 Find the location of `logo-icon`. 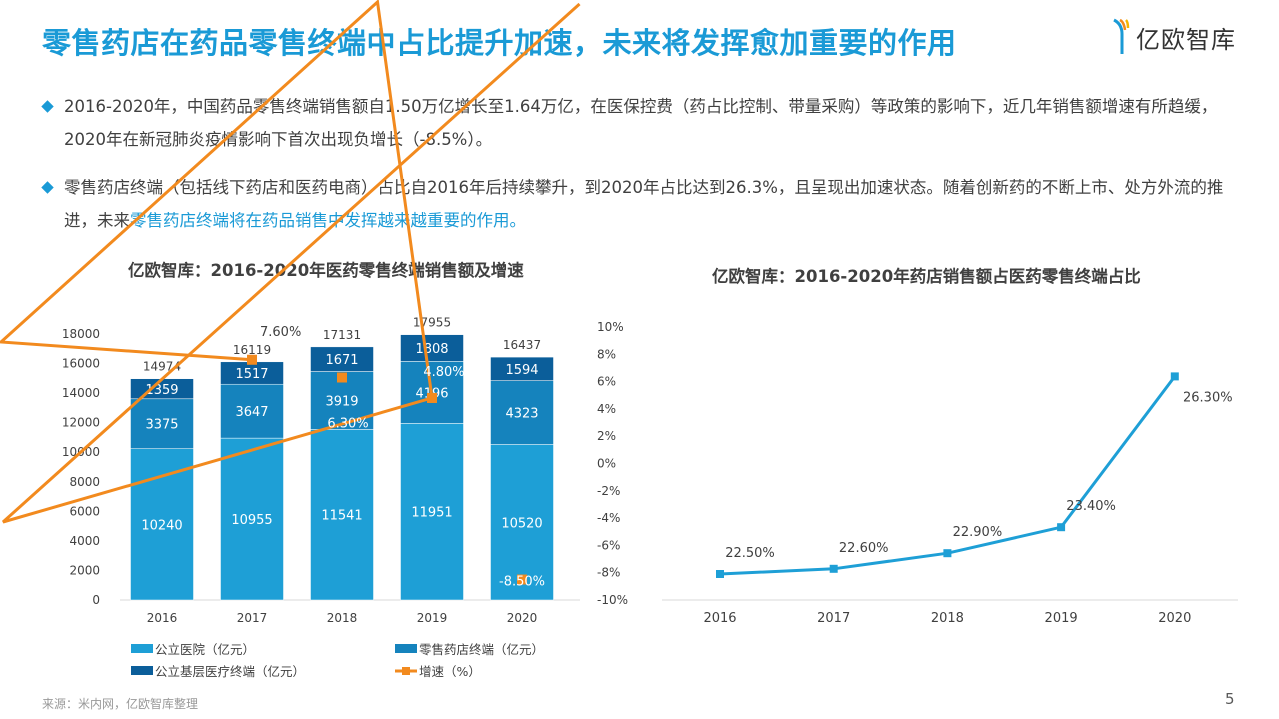

logo-icon is located at coordinates (1121, 36).